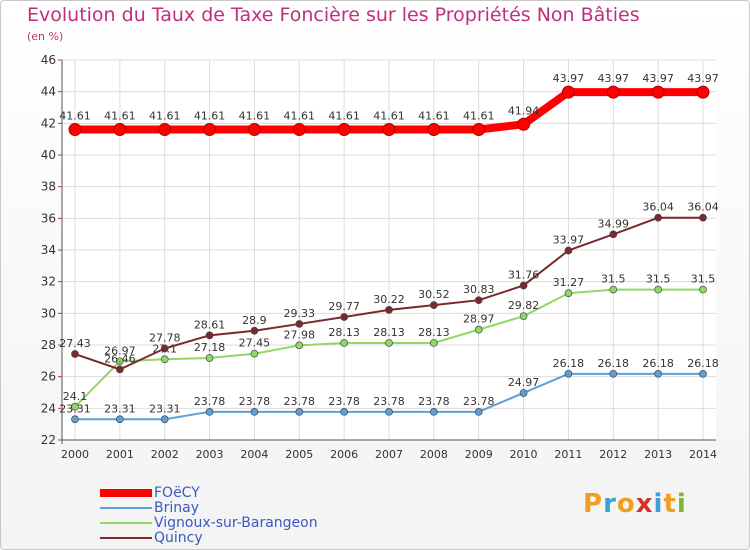 The width and height of the screenshot is (750, 550). Describe the element at coordinates (344, 306) in the screenshot. I see `data-label: 29.77` at that location.